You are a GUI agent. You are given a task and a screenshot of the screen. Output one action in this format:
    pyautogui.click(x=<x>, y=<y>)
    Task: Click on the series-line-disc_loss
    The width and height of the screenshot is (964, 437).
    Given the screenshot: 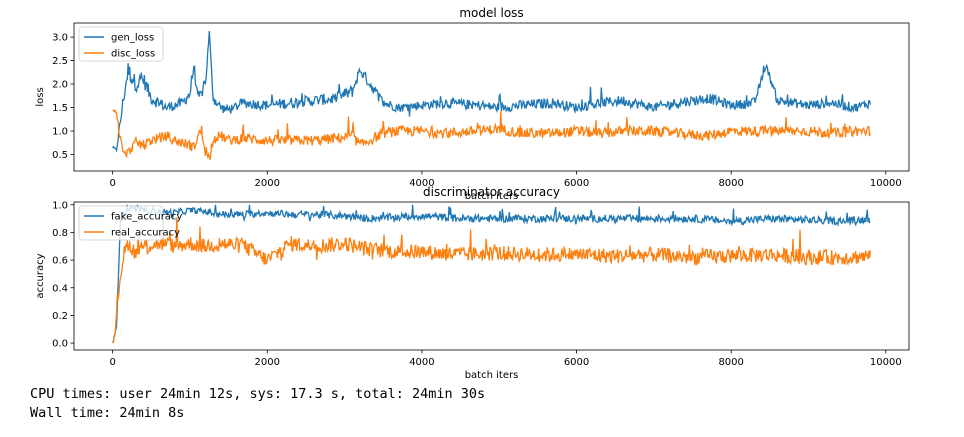 What is the action you would take?
    pyautogui.click(x=491, y=134)
    